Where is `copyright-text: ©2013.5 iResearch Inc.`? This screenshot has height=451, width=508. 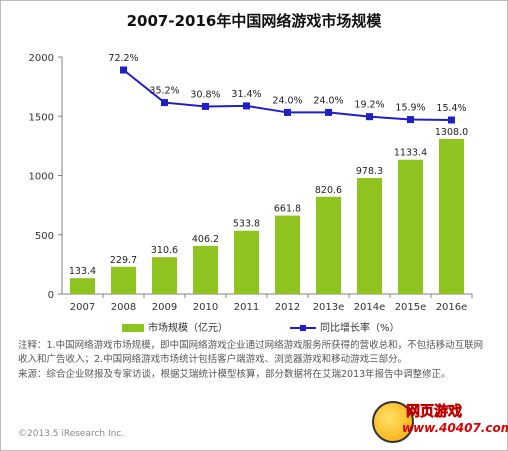 copyright-text: ©2013.5 iResearch Inc. is located at coordinates (71, 434).